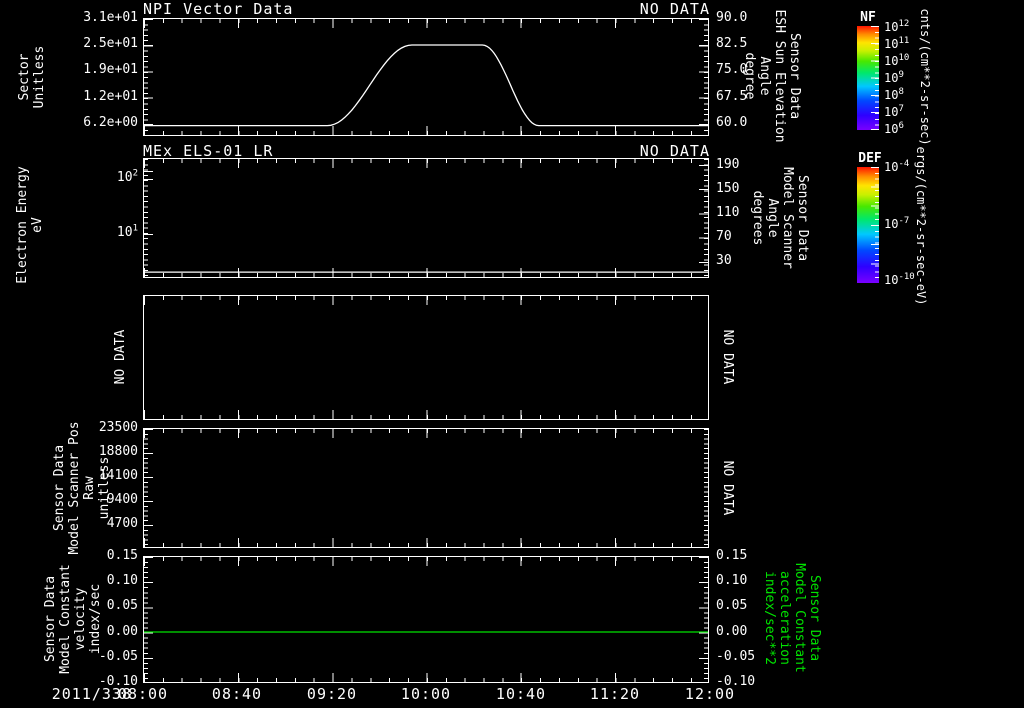  What do you see at coordinates (426, 619) in the screenshot?
I see `panel5-model-constant` at bounding box center [426, 619].